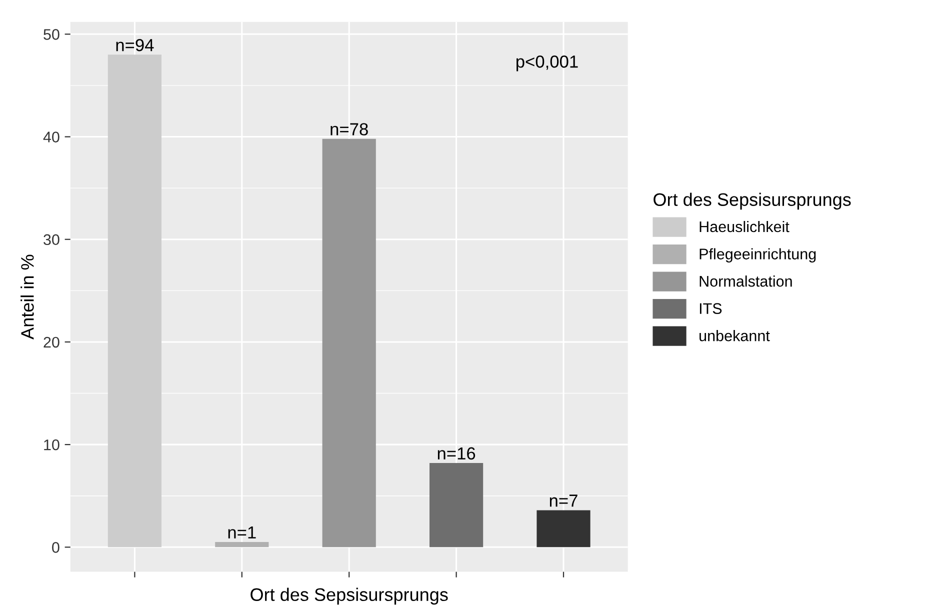 This screenshot has height=607, width=926. What do you see at coordinates (349, 129) in the screenshot?
I see `annotation: n=78` at bounding box center [349, 129].